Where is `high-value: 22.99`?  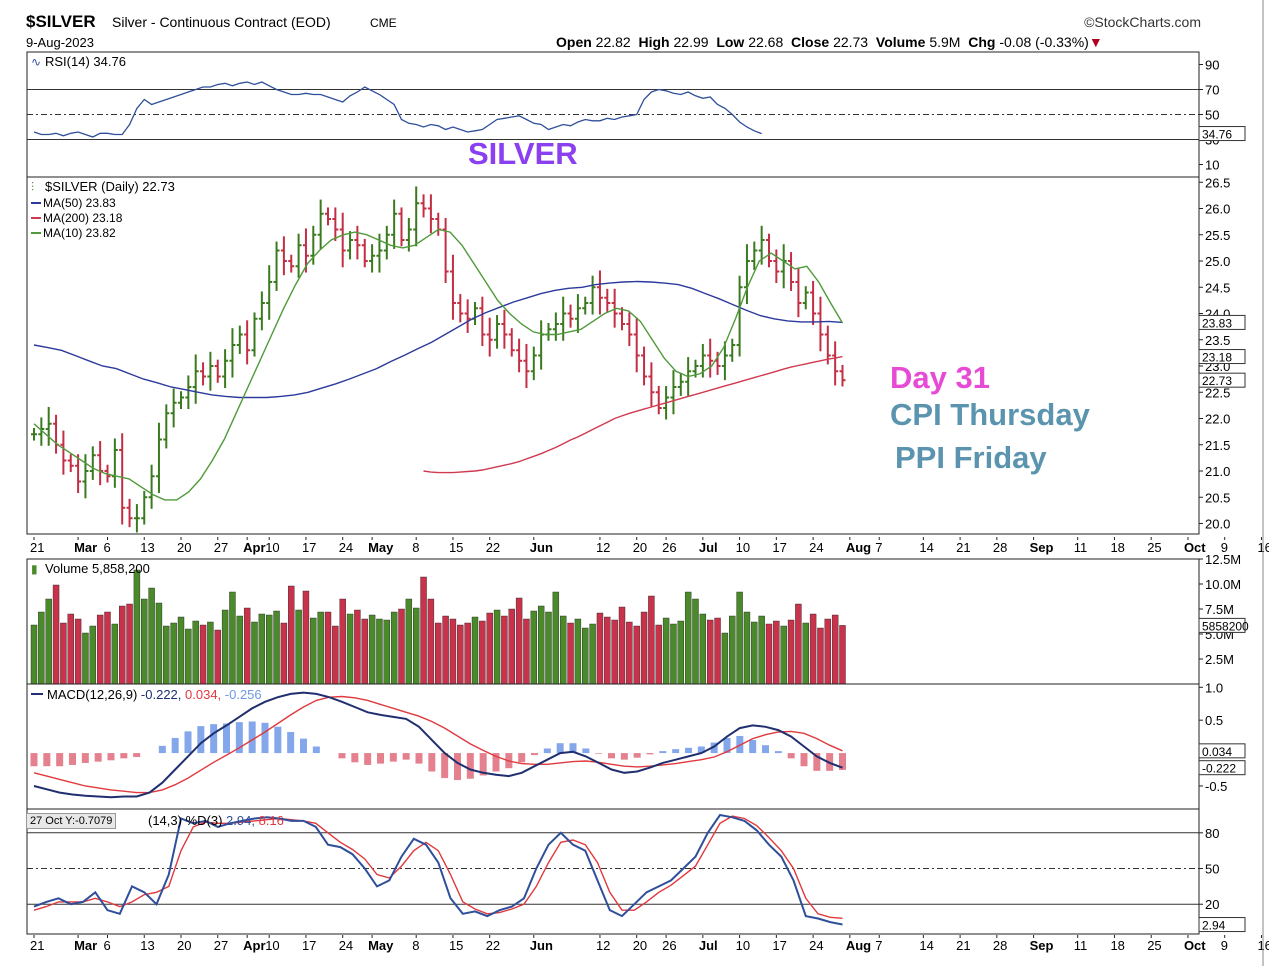
high-value: 22.99 is located at coordinates (691, 42).